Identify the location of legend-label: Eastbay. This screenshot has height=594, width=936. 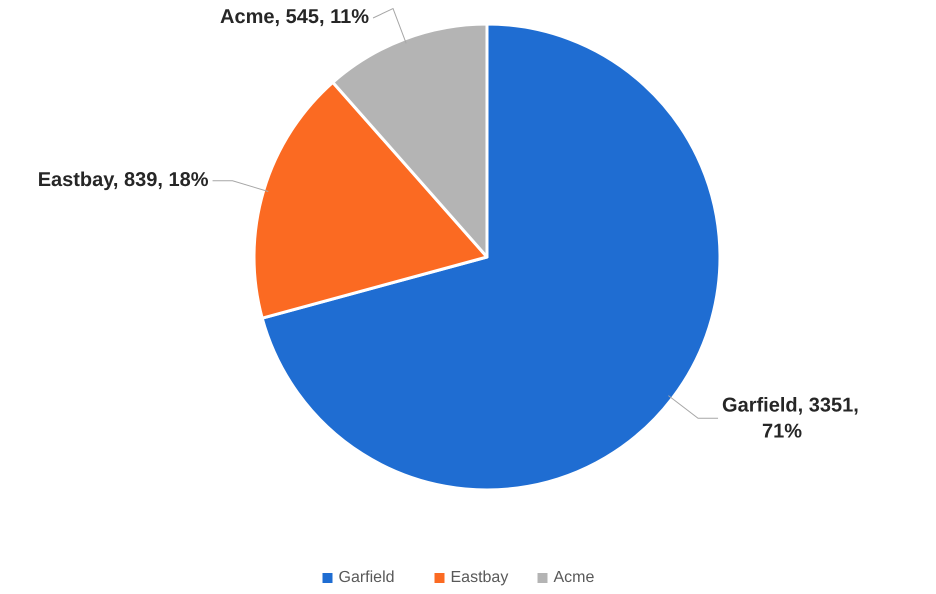
(479, 577).